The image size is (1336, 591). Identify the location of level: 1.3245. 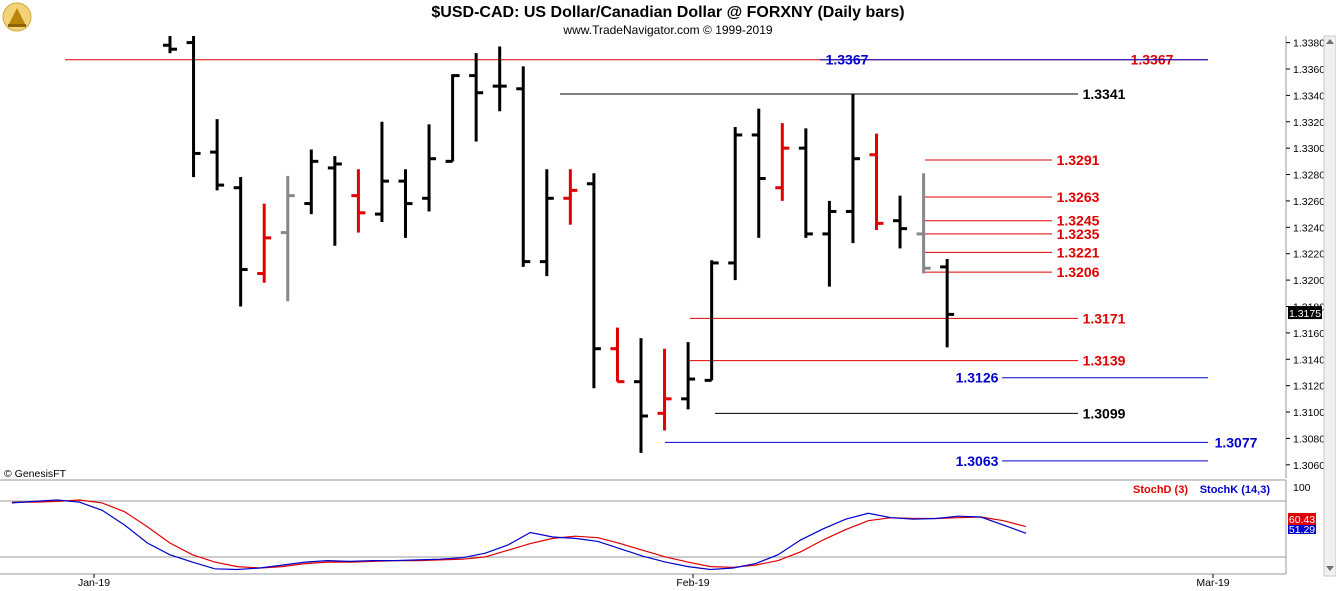
(1012, 221).